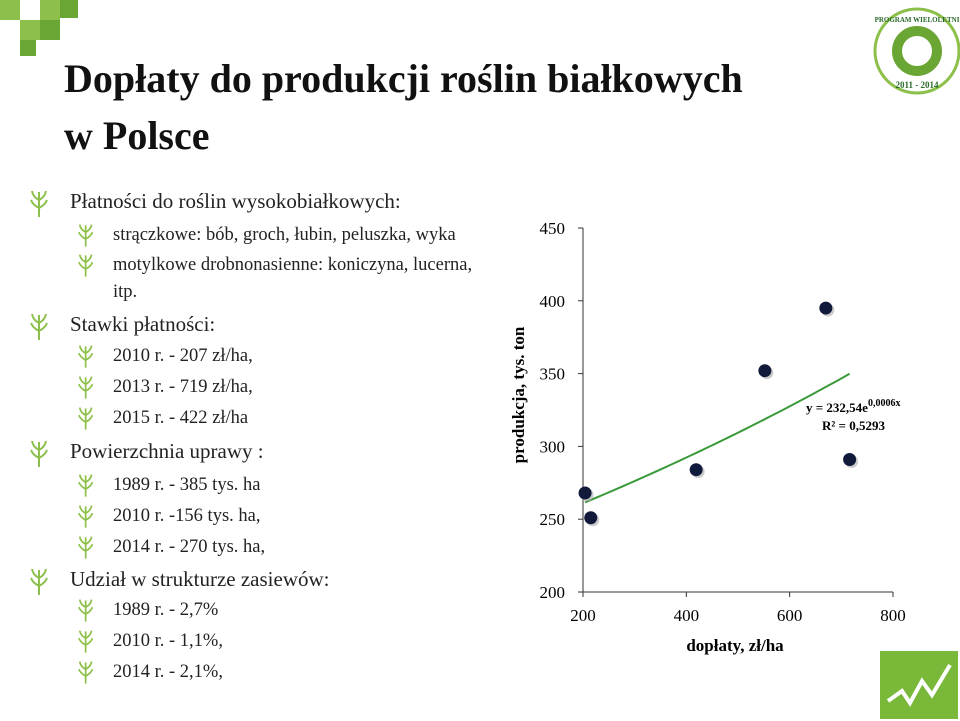  I want to click on corner-logo, so click(39, 28).